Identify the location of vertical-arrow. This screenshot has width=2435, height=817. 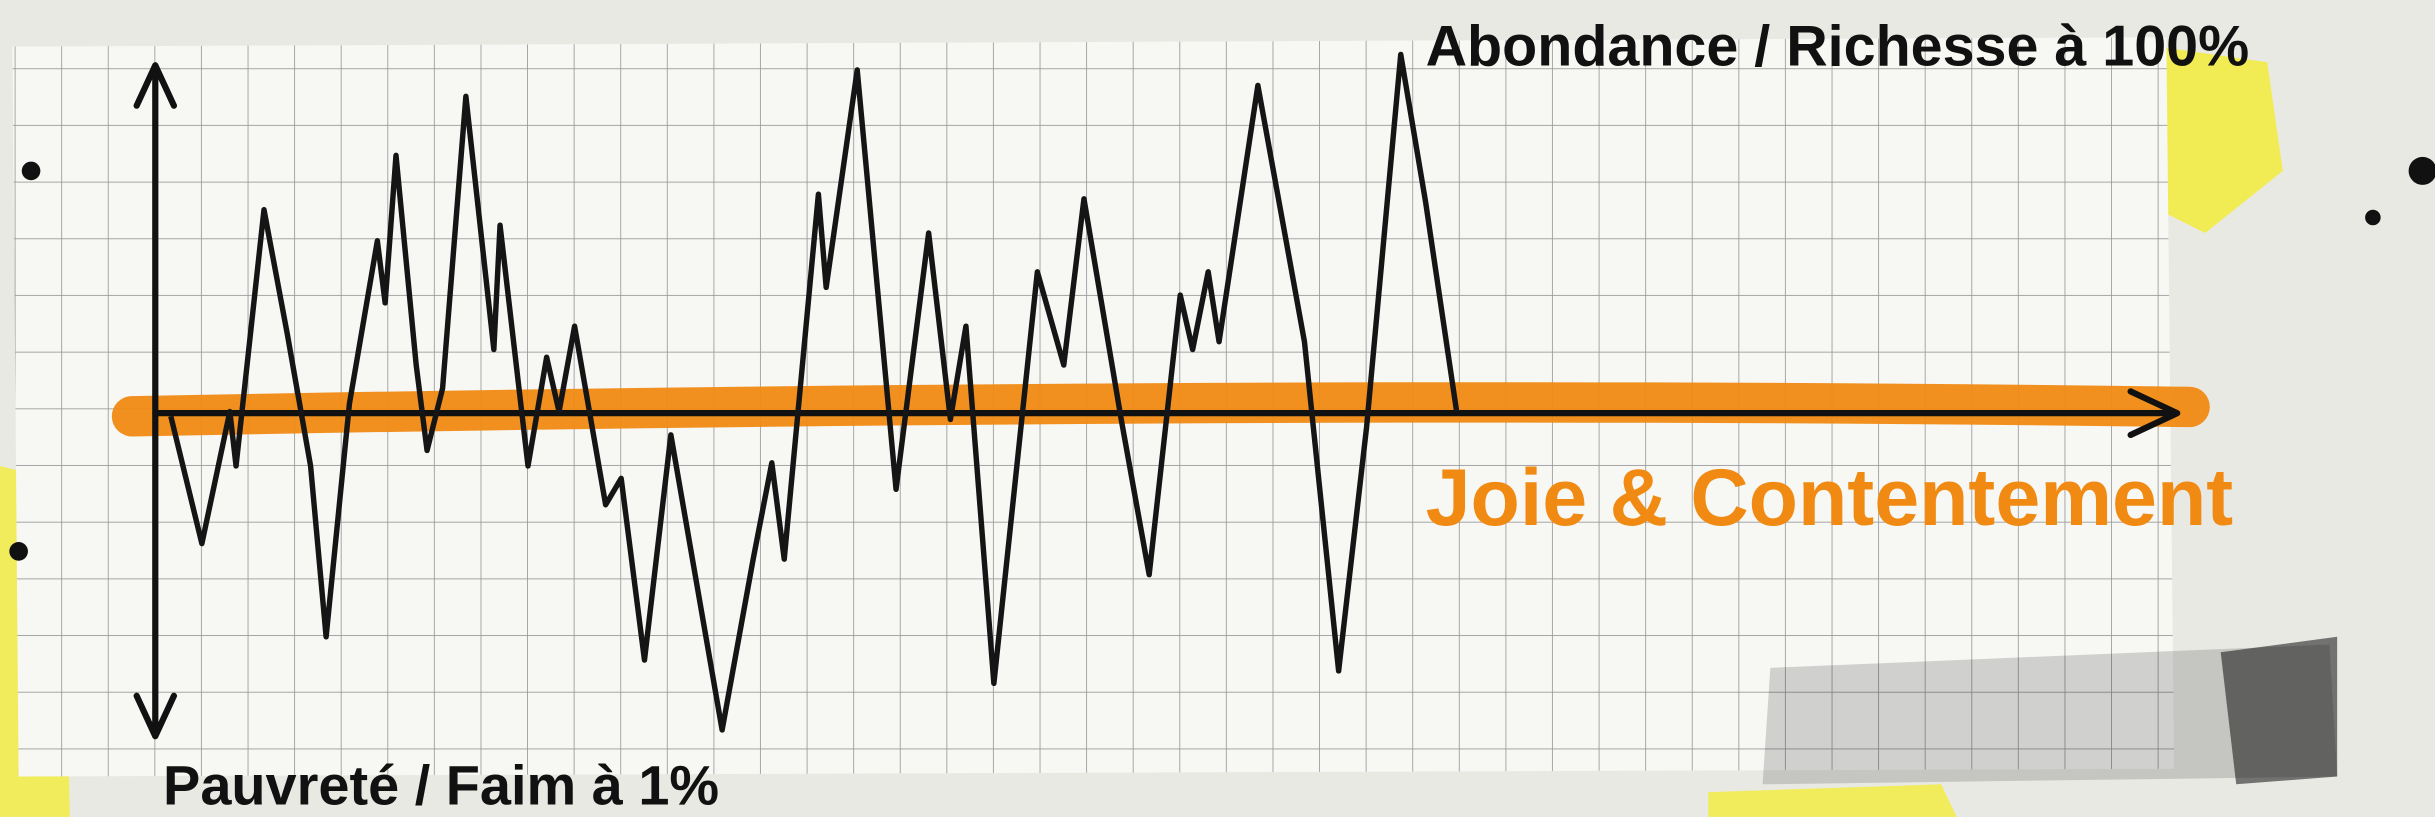
(155, 401).